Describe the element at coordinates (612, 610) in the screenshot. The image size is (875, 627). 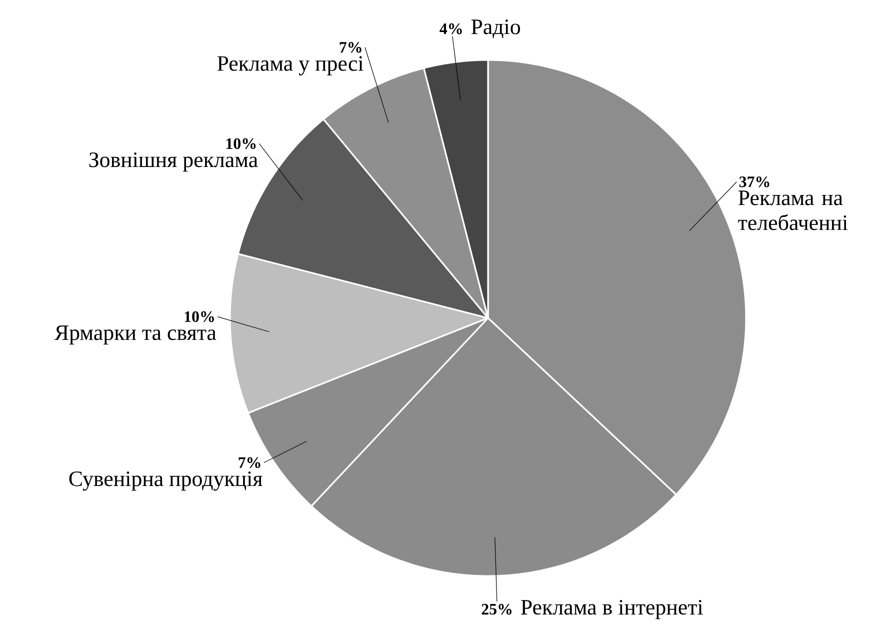
I see `slice-label: Реклама в інтернеті` at that location.